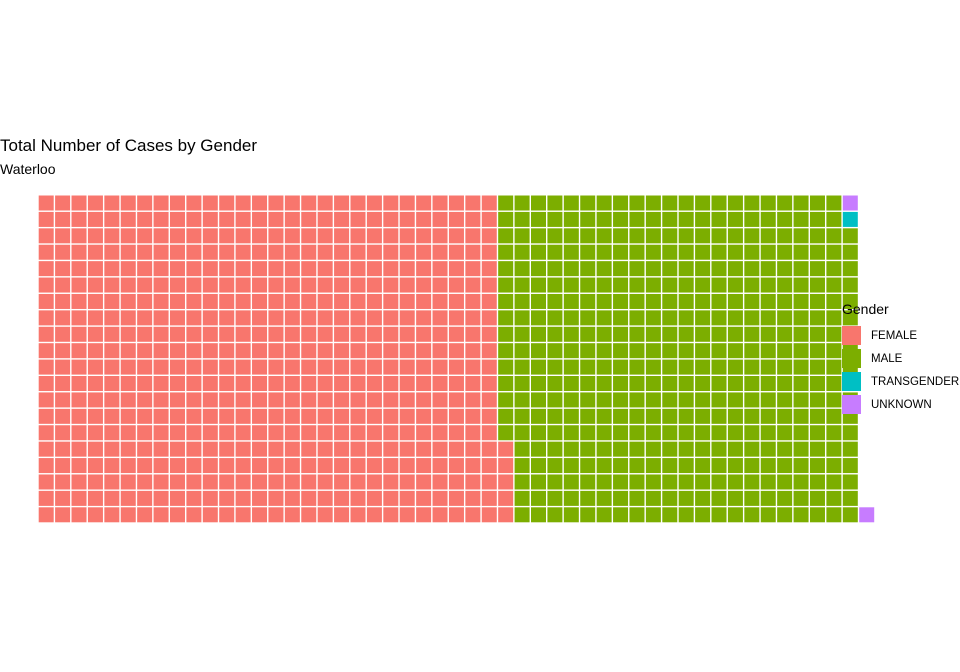  I want to click on legend-title: Gender, so click(865, 309).